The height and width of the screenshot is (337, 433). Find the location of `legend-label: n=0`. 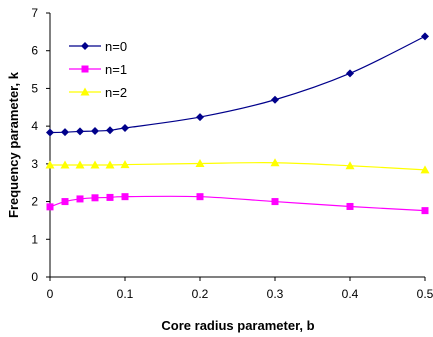

legend-label: n=0 is located at coordinates (116, 46).